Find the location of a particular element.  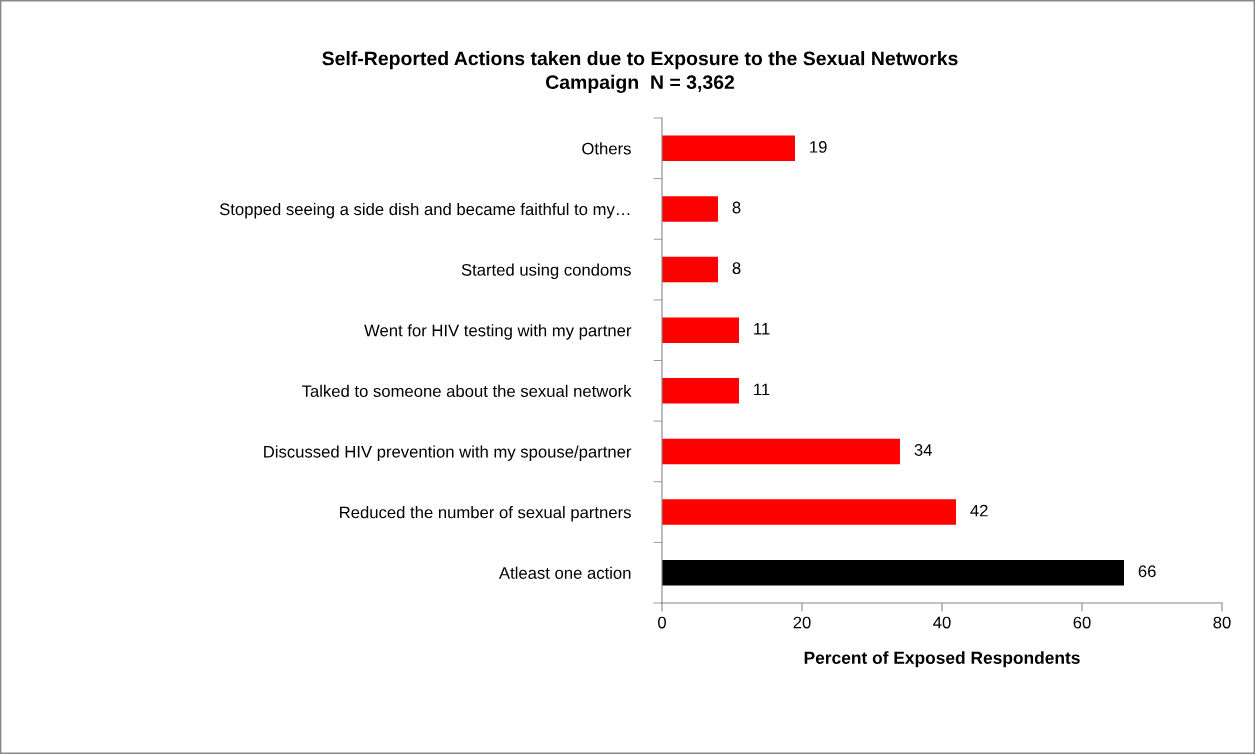

data-label: 34 is located at coordinates (923, 450).